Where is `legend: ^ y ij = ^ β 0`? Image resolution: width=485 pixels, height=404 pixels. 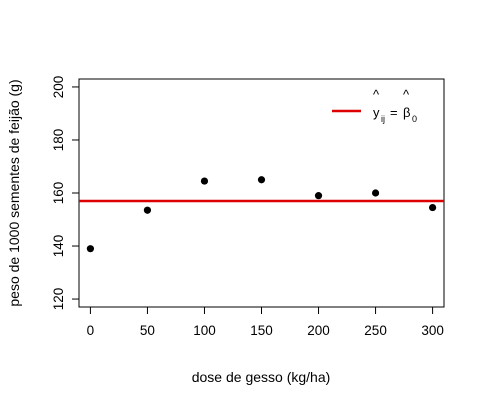
legend: ^ y ij = ^ β 0 is located at coordinates (374, 105).